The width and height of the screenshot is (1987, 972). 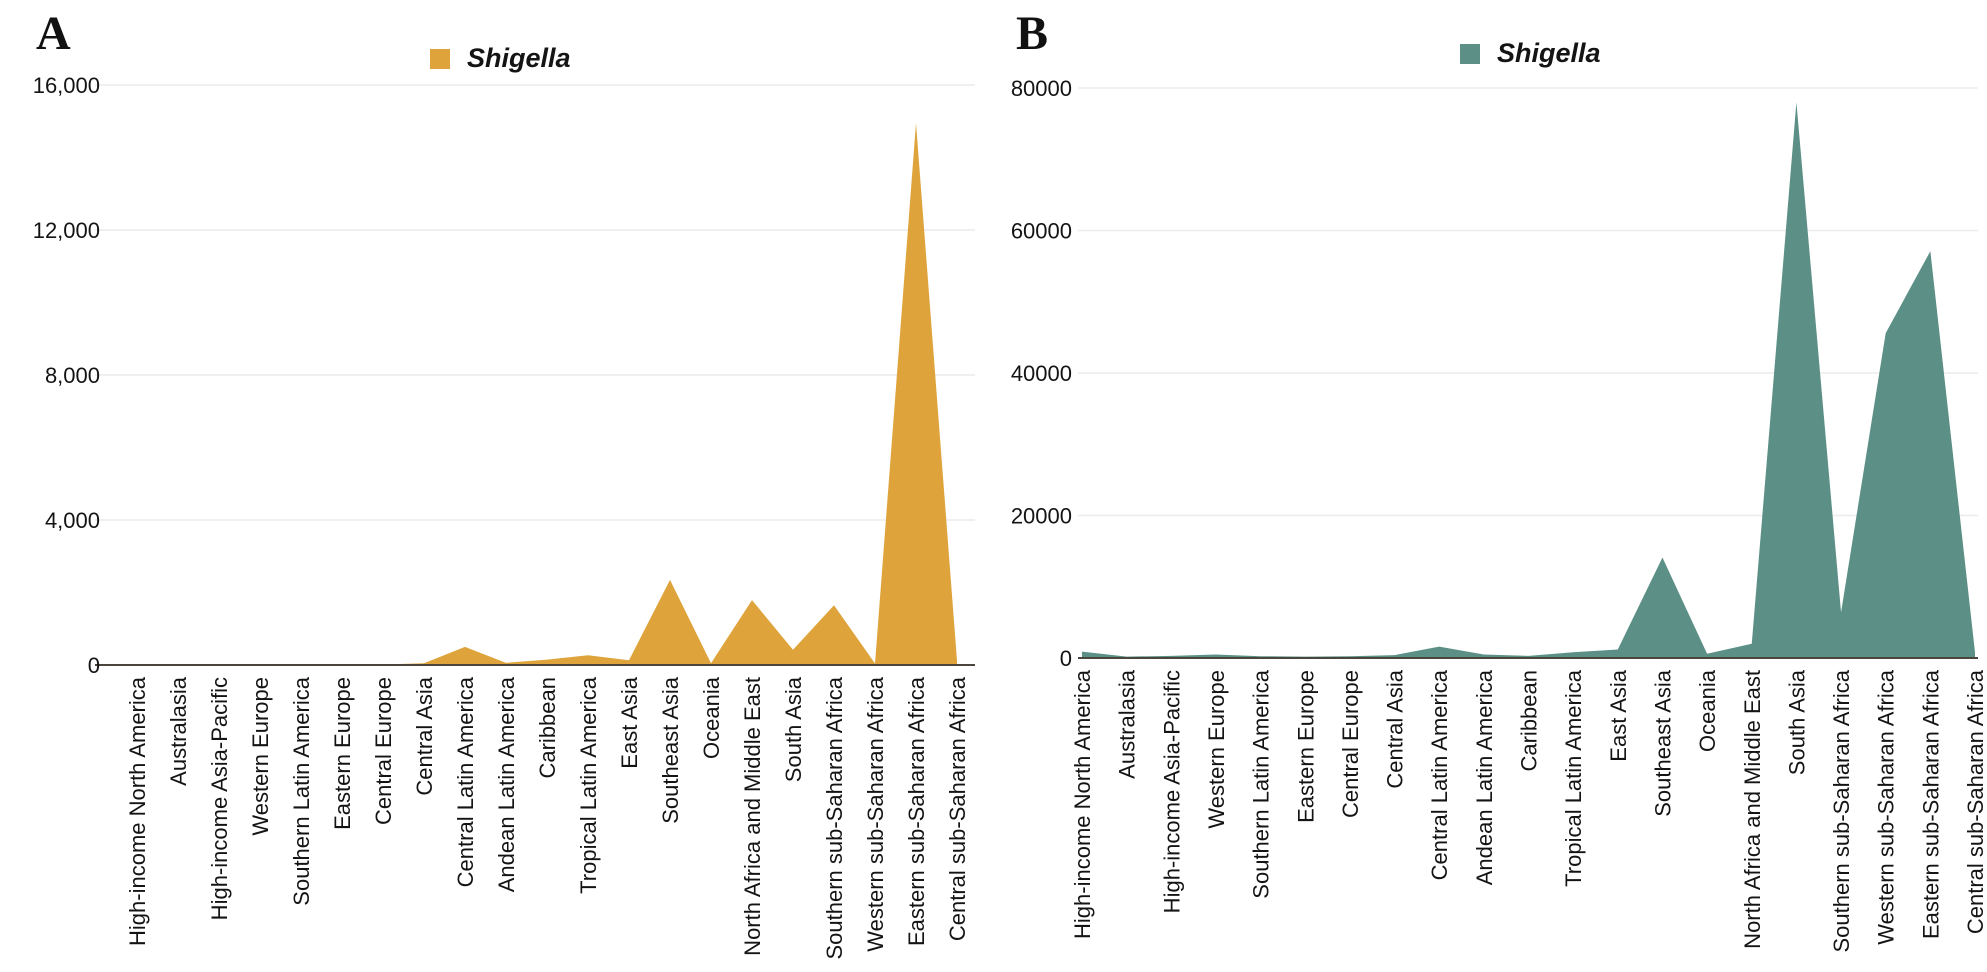 What do you see at coordinates (66, 230) in the screenshot?
I see `y-tick-label: 12,000` at bounding box center [66, 230].